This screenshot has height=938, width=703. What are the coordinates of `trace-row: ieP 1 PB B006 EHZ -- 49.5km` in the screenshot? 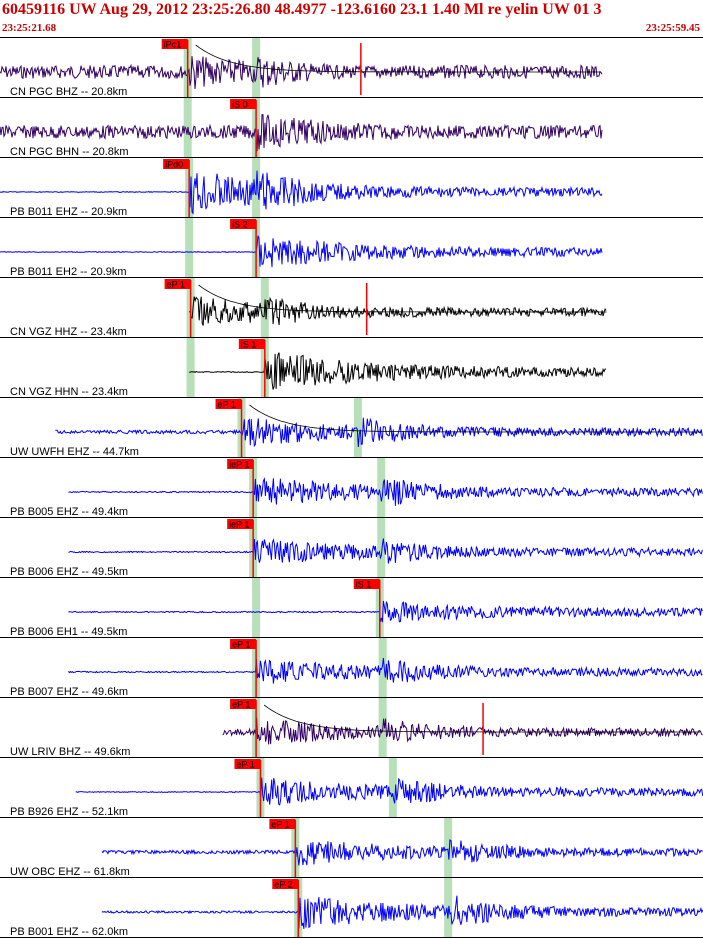 It's located at (351, 547).